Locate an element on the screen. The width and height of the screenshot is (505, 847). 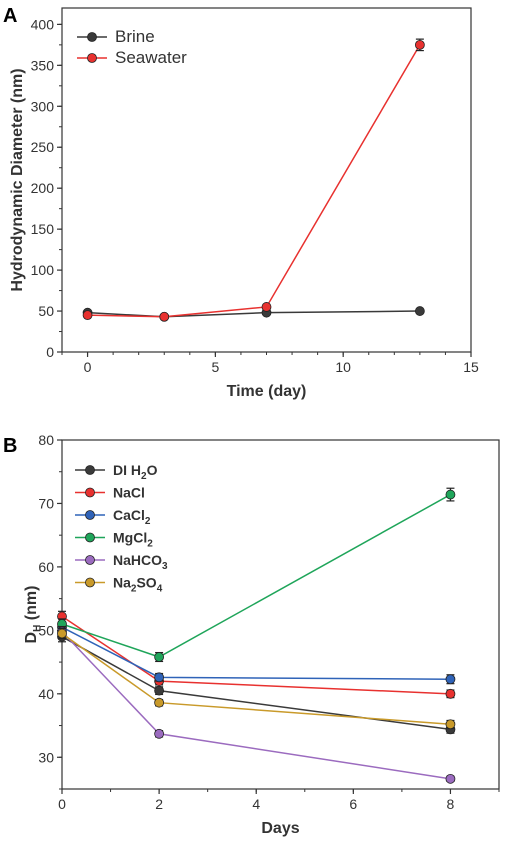
x-axis-label: Days is located at coordinates (280, 828).